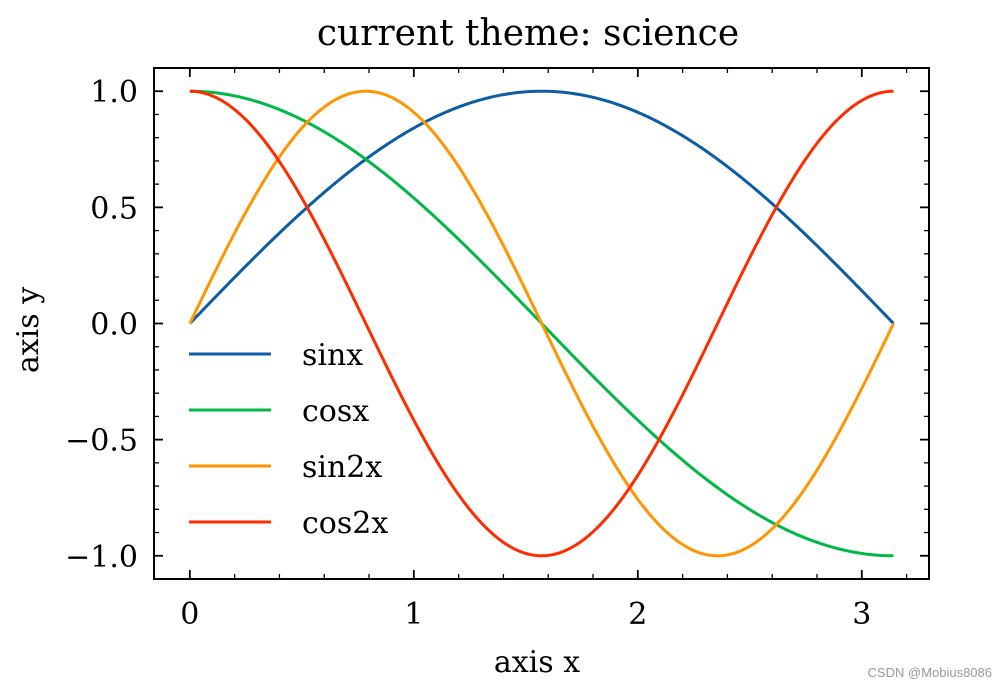 The height and width of the screenshot is (688, 1006). Describe the element at coordinates (637, 614) in the screenshot. I see `x-tick-label: 2` at that location.